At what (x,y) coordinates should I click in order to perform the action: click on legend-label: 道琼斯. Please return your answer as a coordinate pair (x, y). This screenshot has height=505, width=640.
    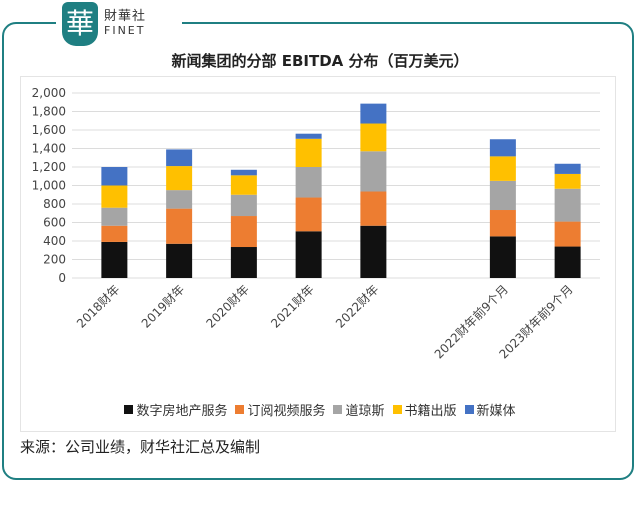
    Looking at the image, I should click on (365, 411).